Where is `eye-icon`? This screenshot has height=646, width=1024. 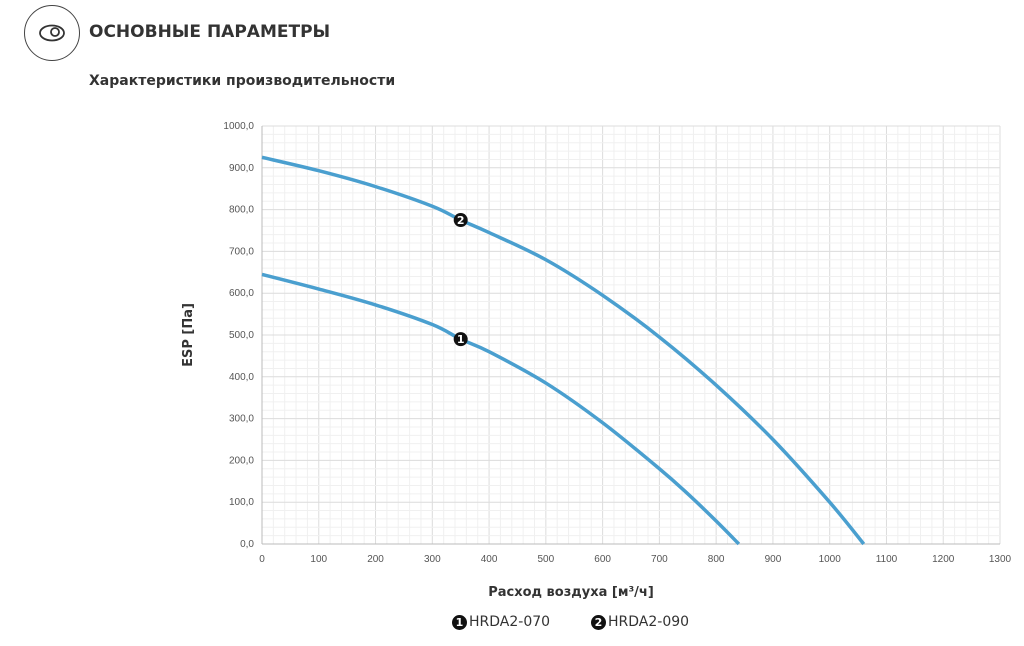 eye-icon is located at coordinates (52, 33).